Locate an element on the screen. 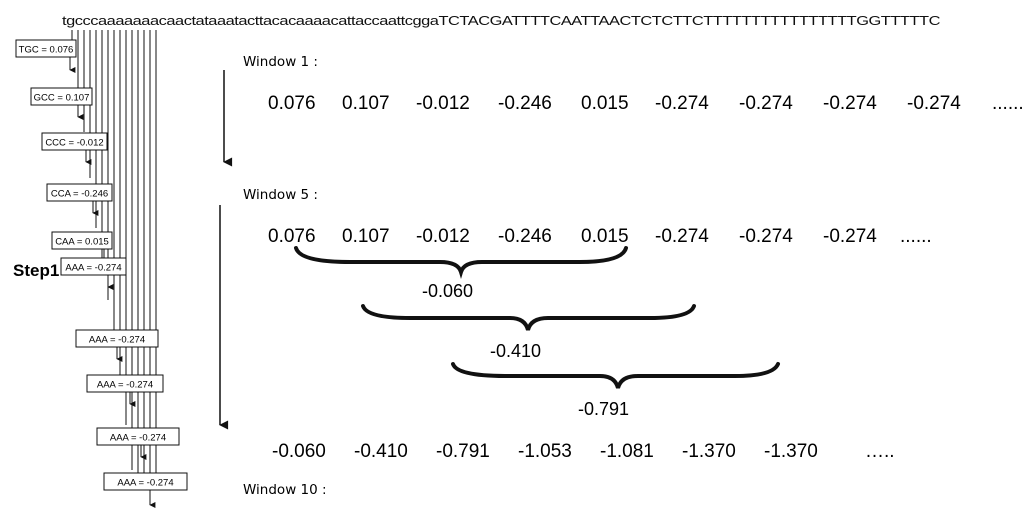 This screenshot has height=516, width=1031. window-5-value: 0.076 is located at coordinates (292, 236).